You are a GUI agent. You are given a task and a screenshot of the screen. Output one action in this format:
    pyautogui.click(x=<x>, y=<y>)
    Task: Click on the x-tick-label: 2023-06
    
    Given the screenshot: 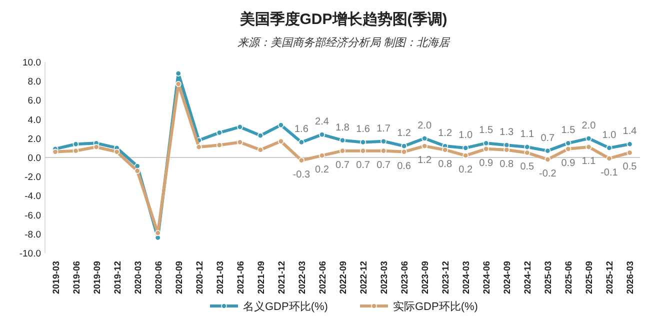 What is the action you would take?
    pyautogui.click(x=405, y=277)
    